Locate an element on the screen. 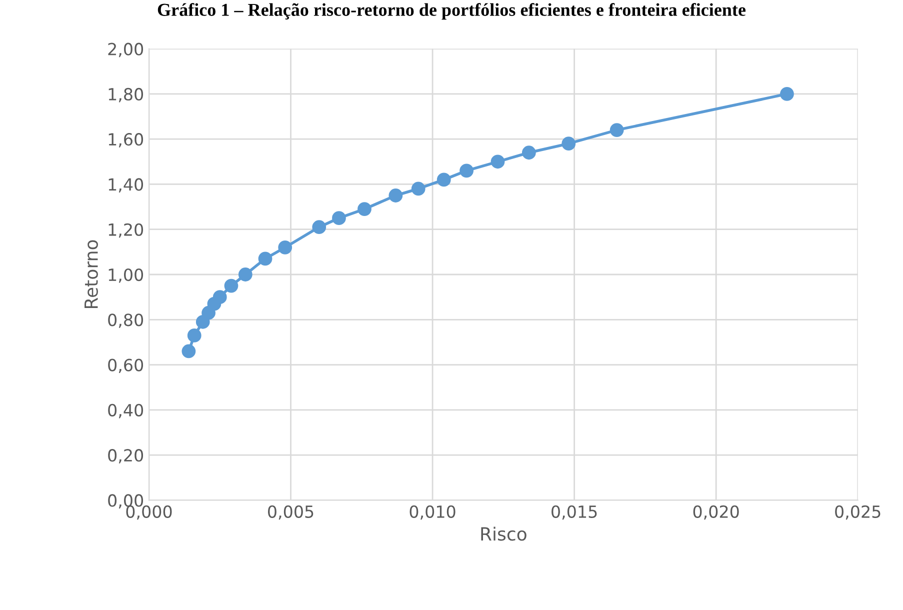  x-axis-title: Risco is located at coordinates (503, 533).